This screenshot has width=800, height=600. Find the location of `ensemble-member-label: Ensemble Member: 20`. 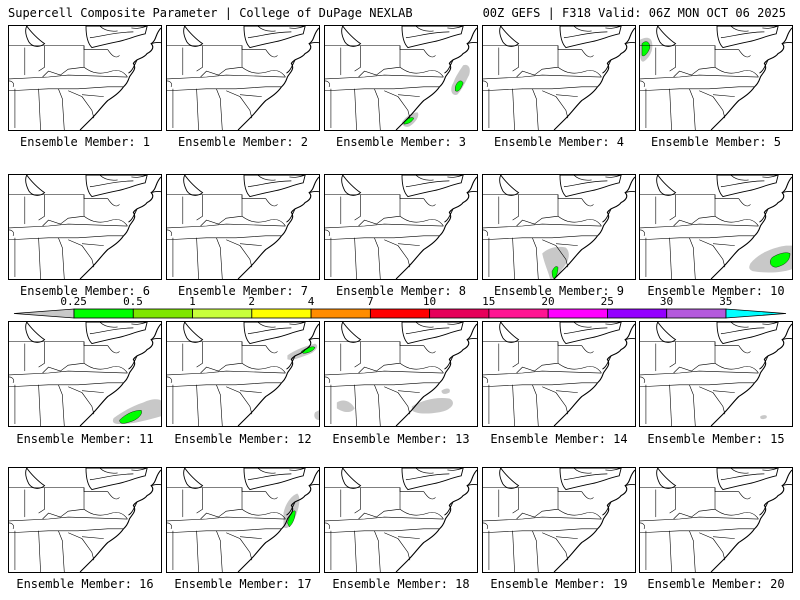

ensemble-member-label: Ensemble Member: 20 is located at coordinates (716, 584).